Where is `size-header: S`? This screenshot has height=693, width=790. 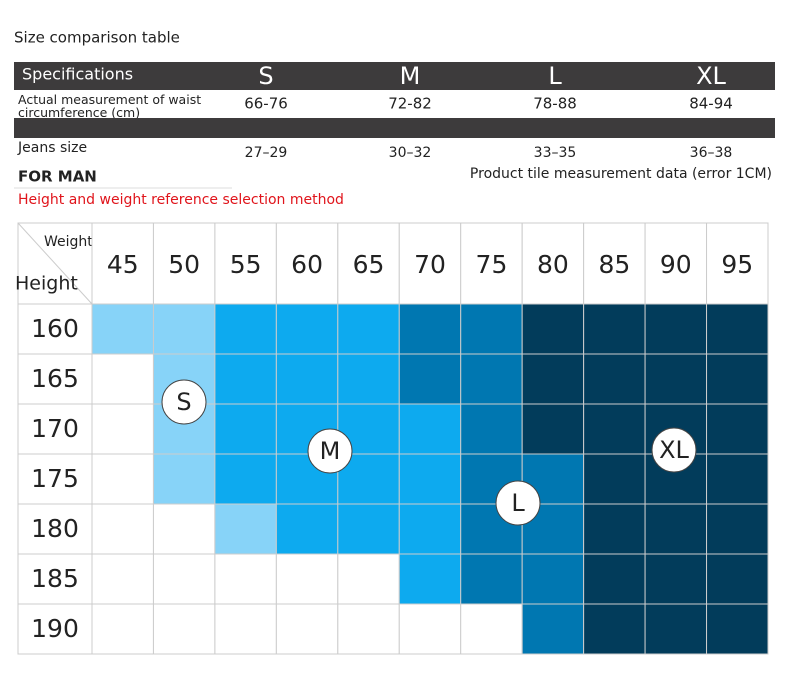 size-header: S is located at coordinates (265, 76).